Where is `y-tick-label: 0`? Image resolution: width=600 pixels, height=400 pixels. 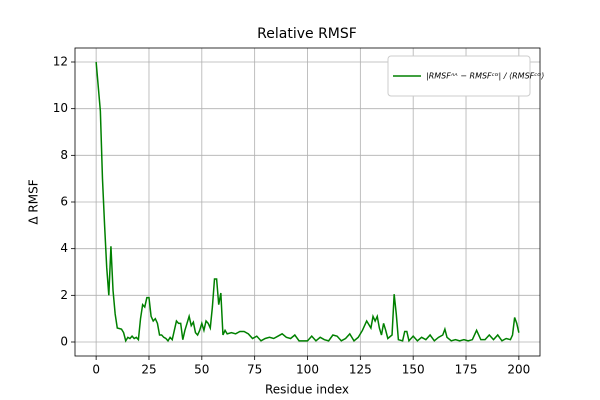 y-tick-label: 0 is located at coordinates (64, 342).